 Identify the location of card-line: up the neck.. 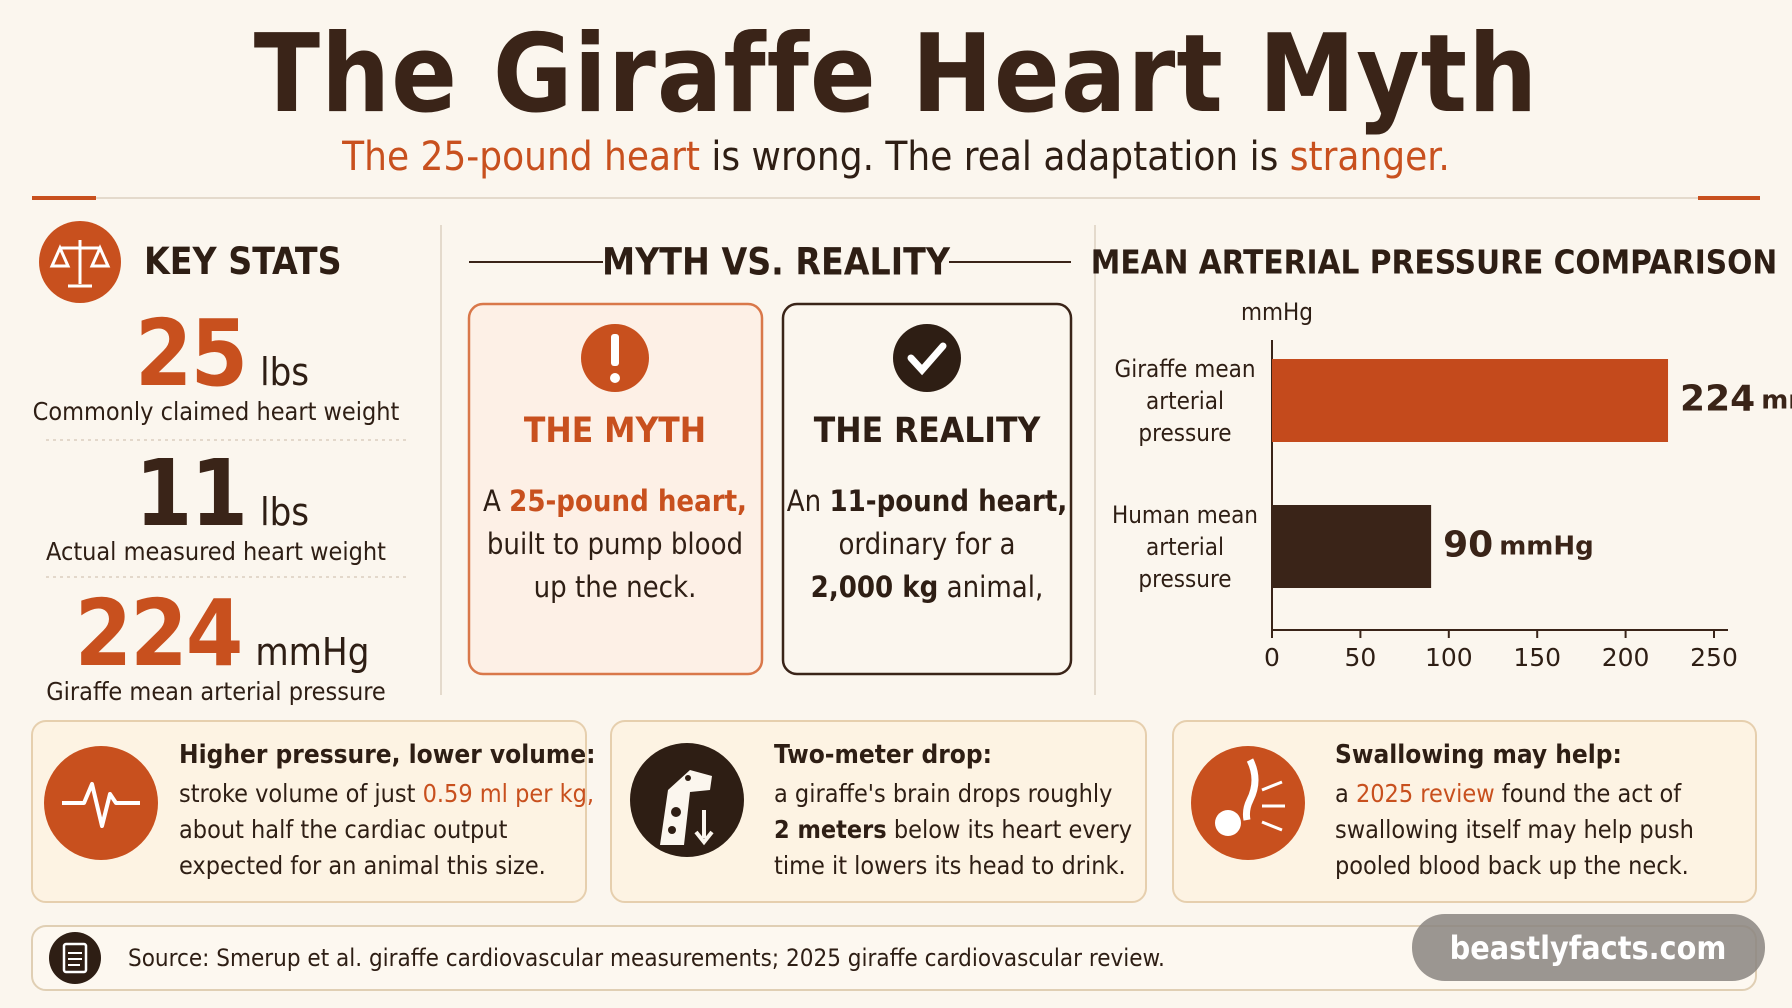
(615, 587).